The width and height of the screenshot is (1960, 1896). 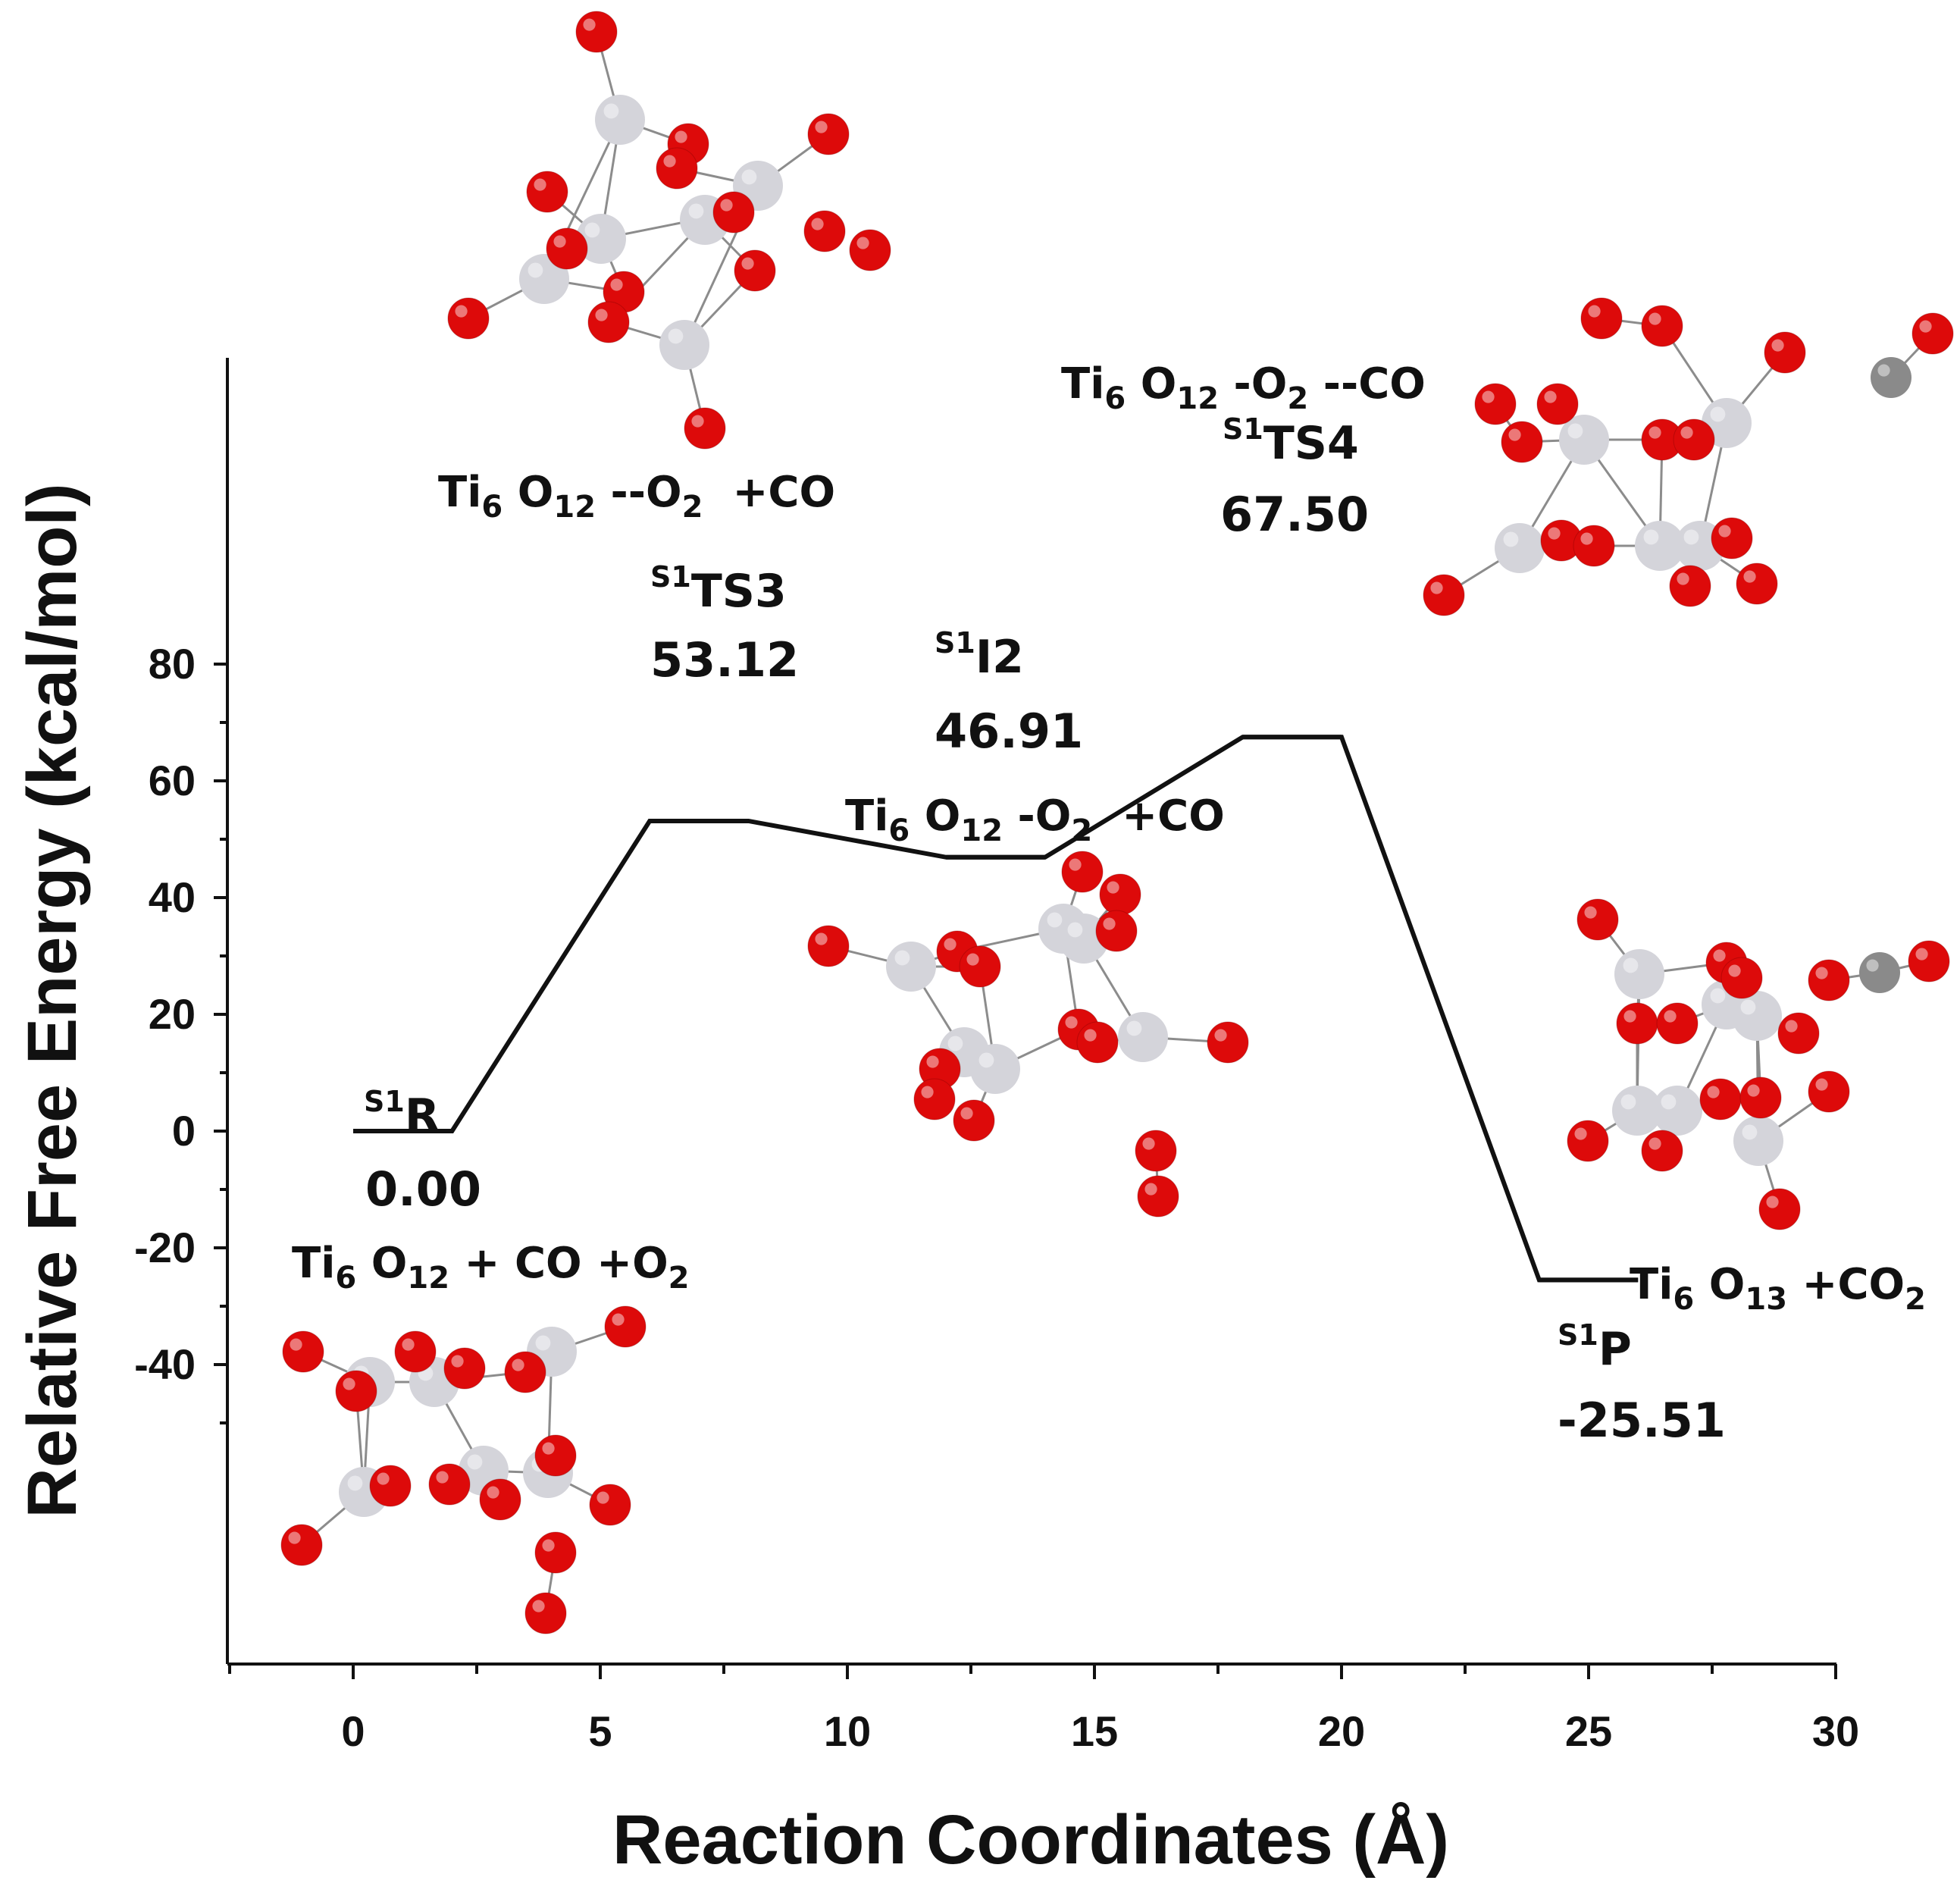 What do you see at coordinates (1341, 1731) in the screenshot?
I see `x-tick-label: 20` at bounding box center [1341, 1731].